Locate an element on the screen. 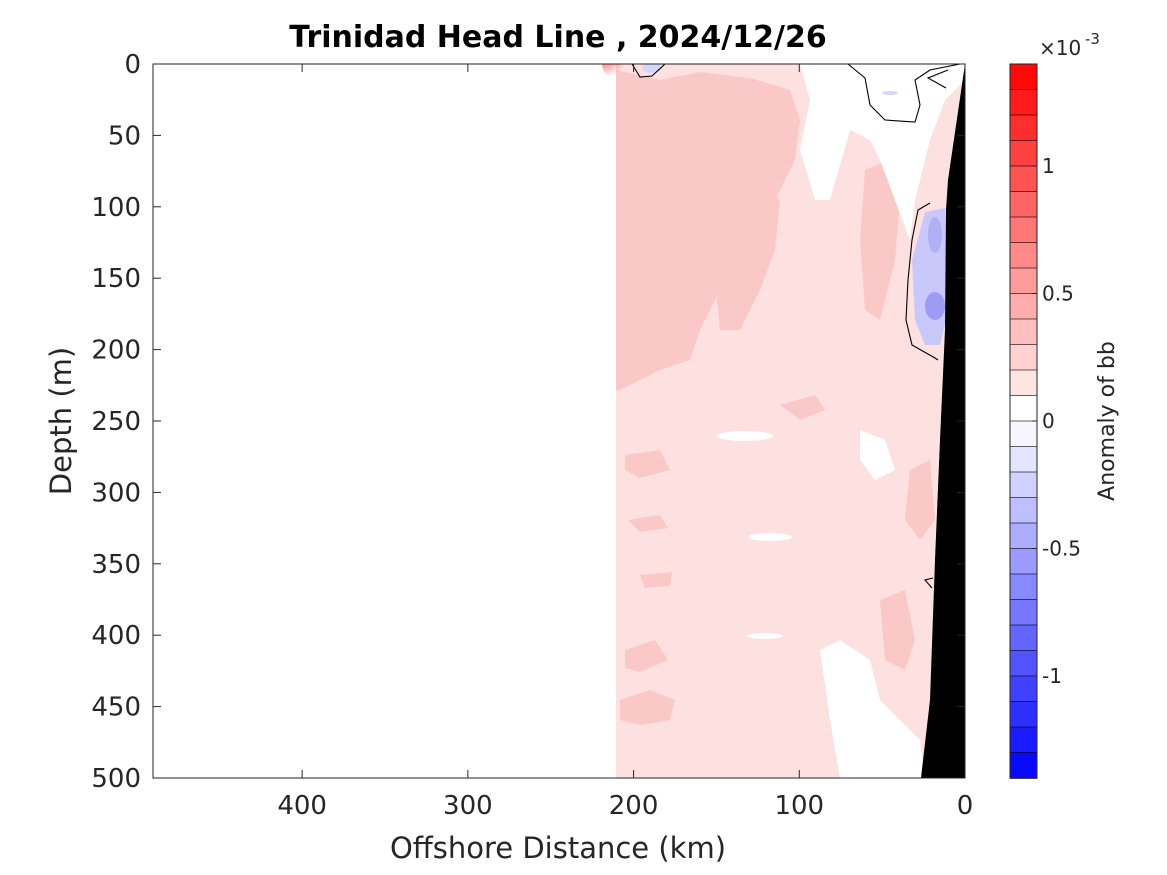 This screenshot has width=1167, height=875. colorbar-tick-label: 0.5 is located at coordinates (1058, 294).